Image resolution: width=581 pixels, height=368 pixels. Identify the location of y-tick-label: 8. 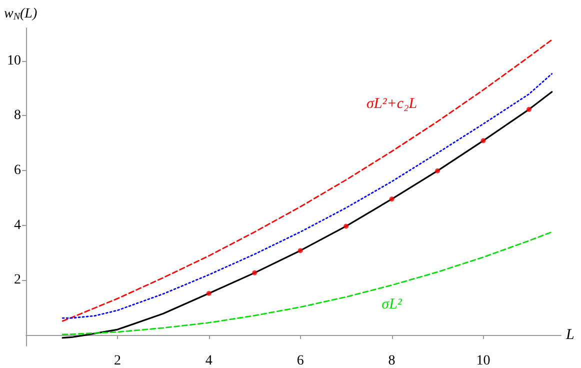
(17, 116).